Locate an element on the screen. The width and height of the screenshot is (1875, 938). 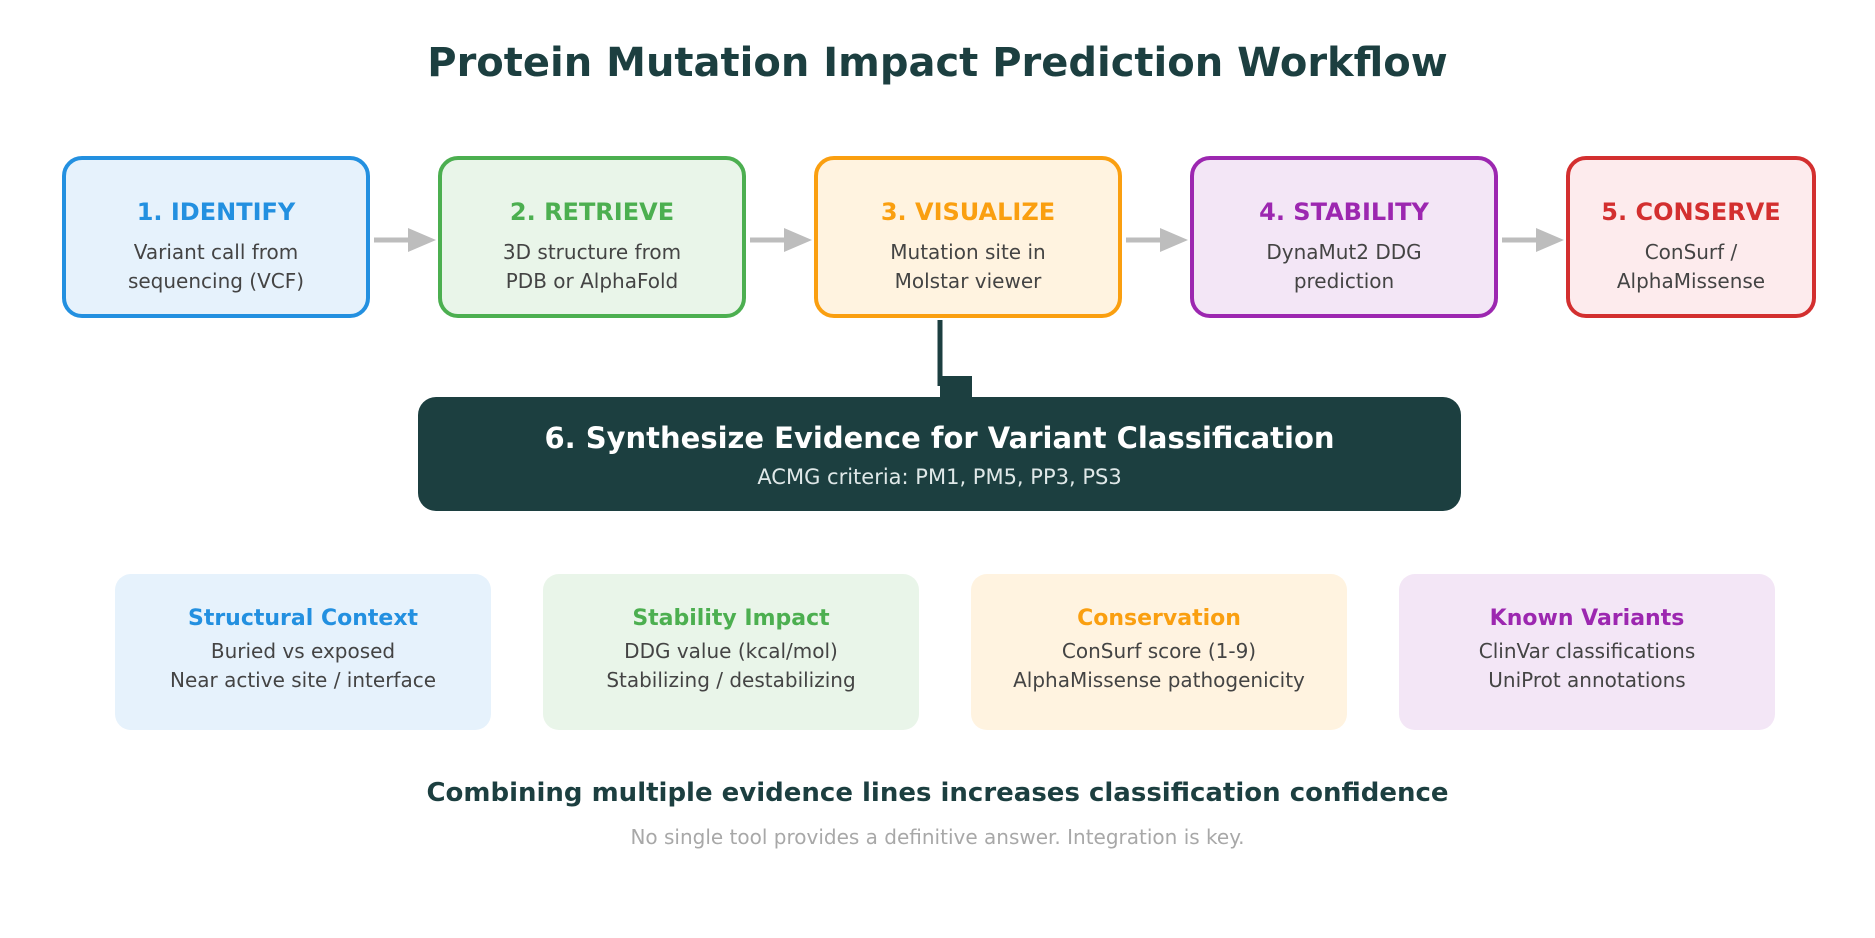
step-conserve-title: 5. CONSERVE is located at coordinates (1691, 212).